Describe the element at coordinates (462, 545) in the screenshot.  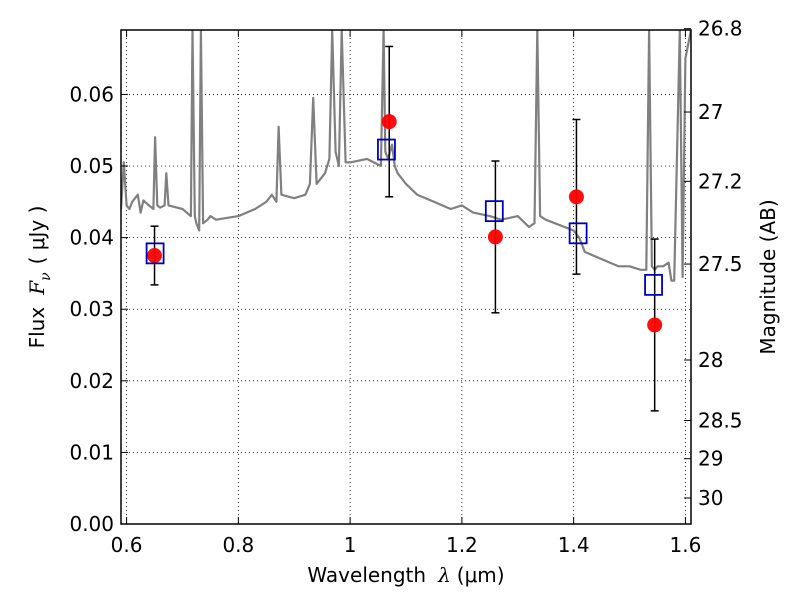
I see `x-tick-label: 1.2` at that location.